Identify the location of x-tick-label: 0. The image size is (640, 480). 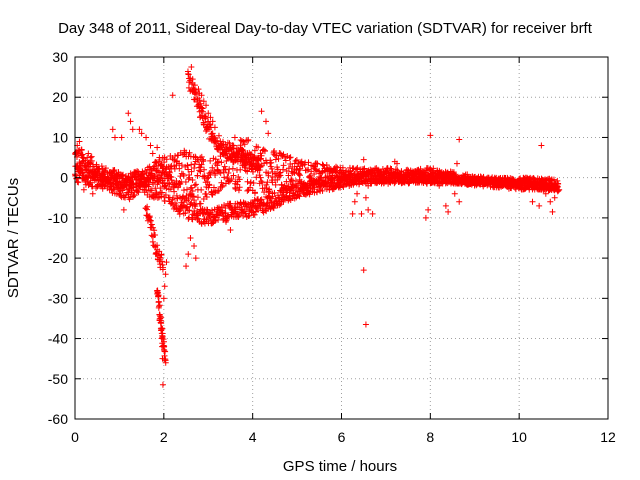
(75, 437).